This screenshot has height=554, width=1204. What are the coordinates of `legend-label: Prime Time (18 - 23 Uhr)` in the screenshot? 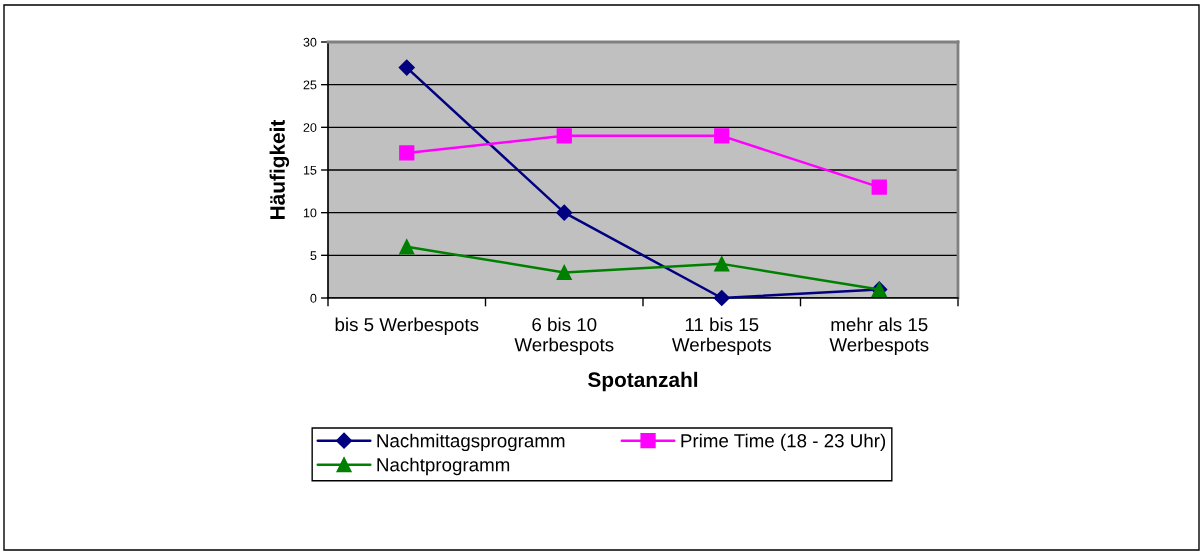 It's located at (783, 442).